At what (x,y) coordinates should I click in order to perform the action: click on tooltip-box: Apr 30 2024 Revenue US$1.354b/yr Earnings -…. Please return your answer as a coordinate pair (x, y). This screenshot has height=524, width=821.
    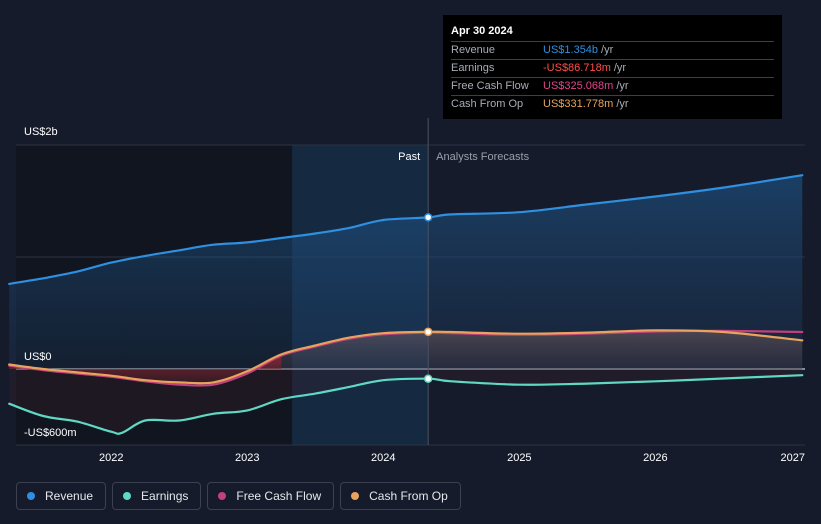
    Looking at the image, I should click on (612, 67).